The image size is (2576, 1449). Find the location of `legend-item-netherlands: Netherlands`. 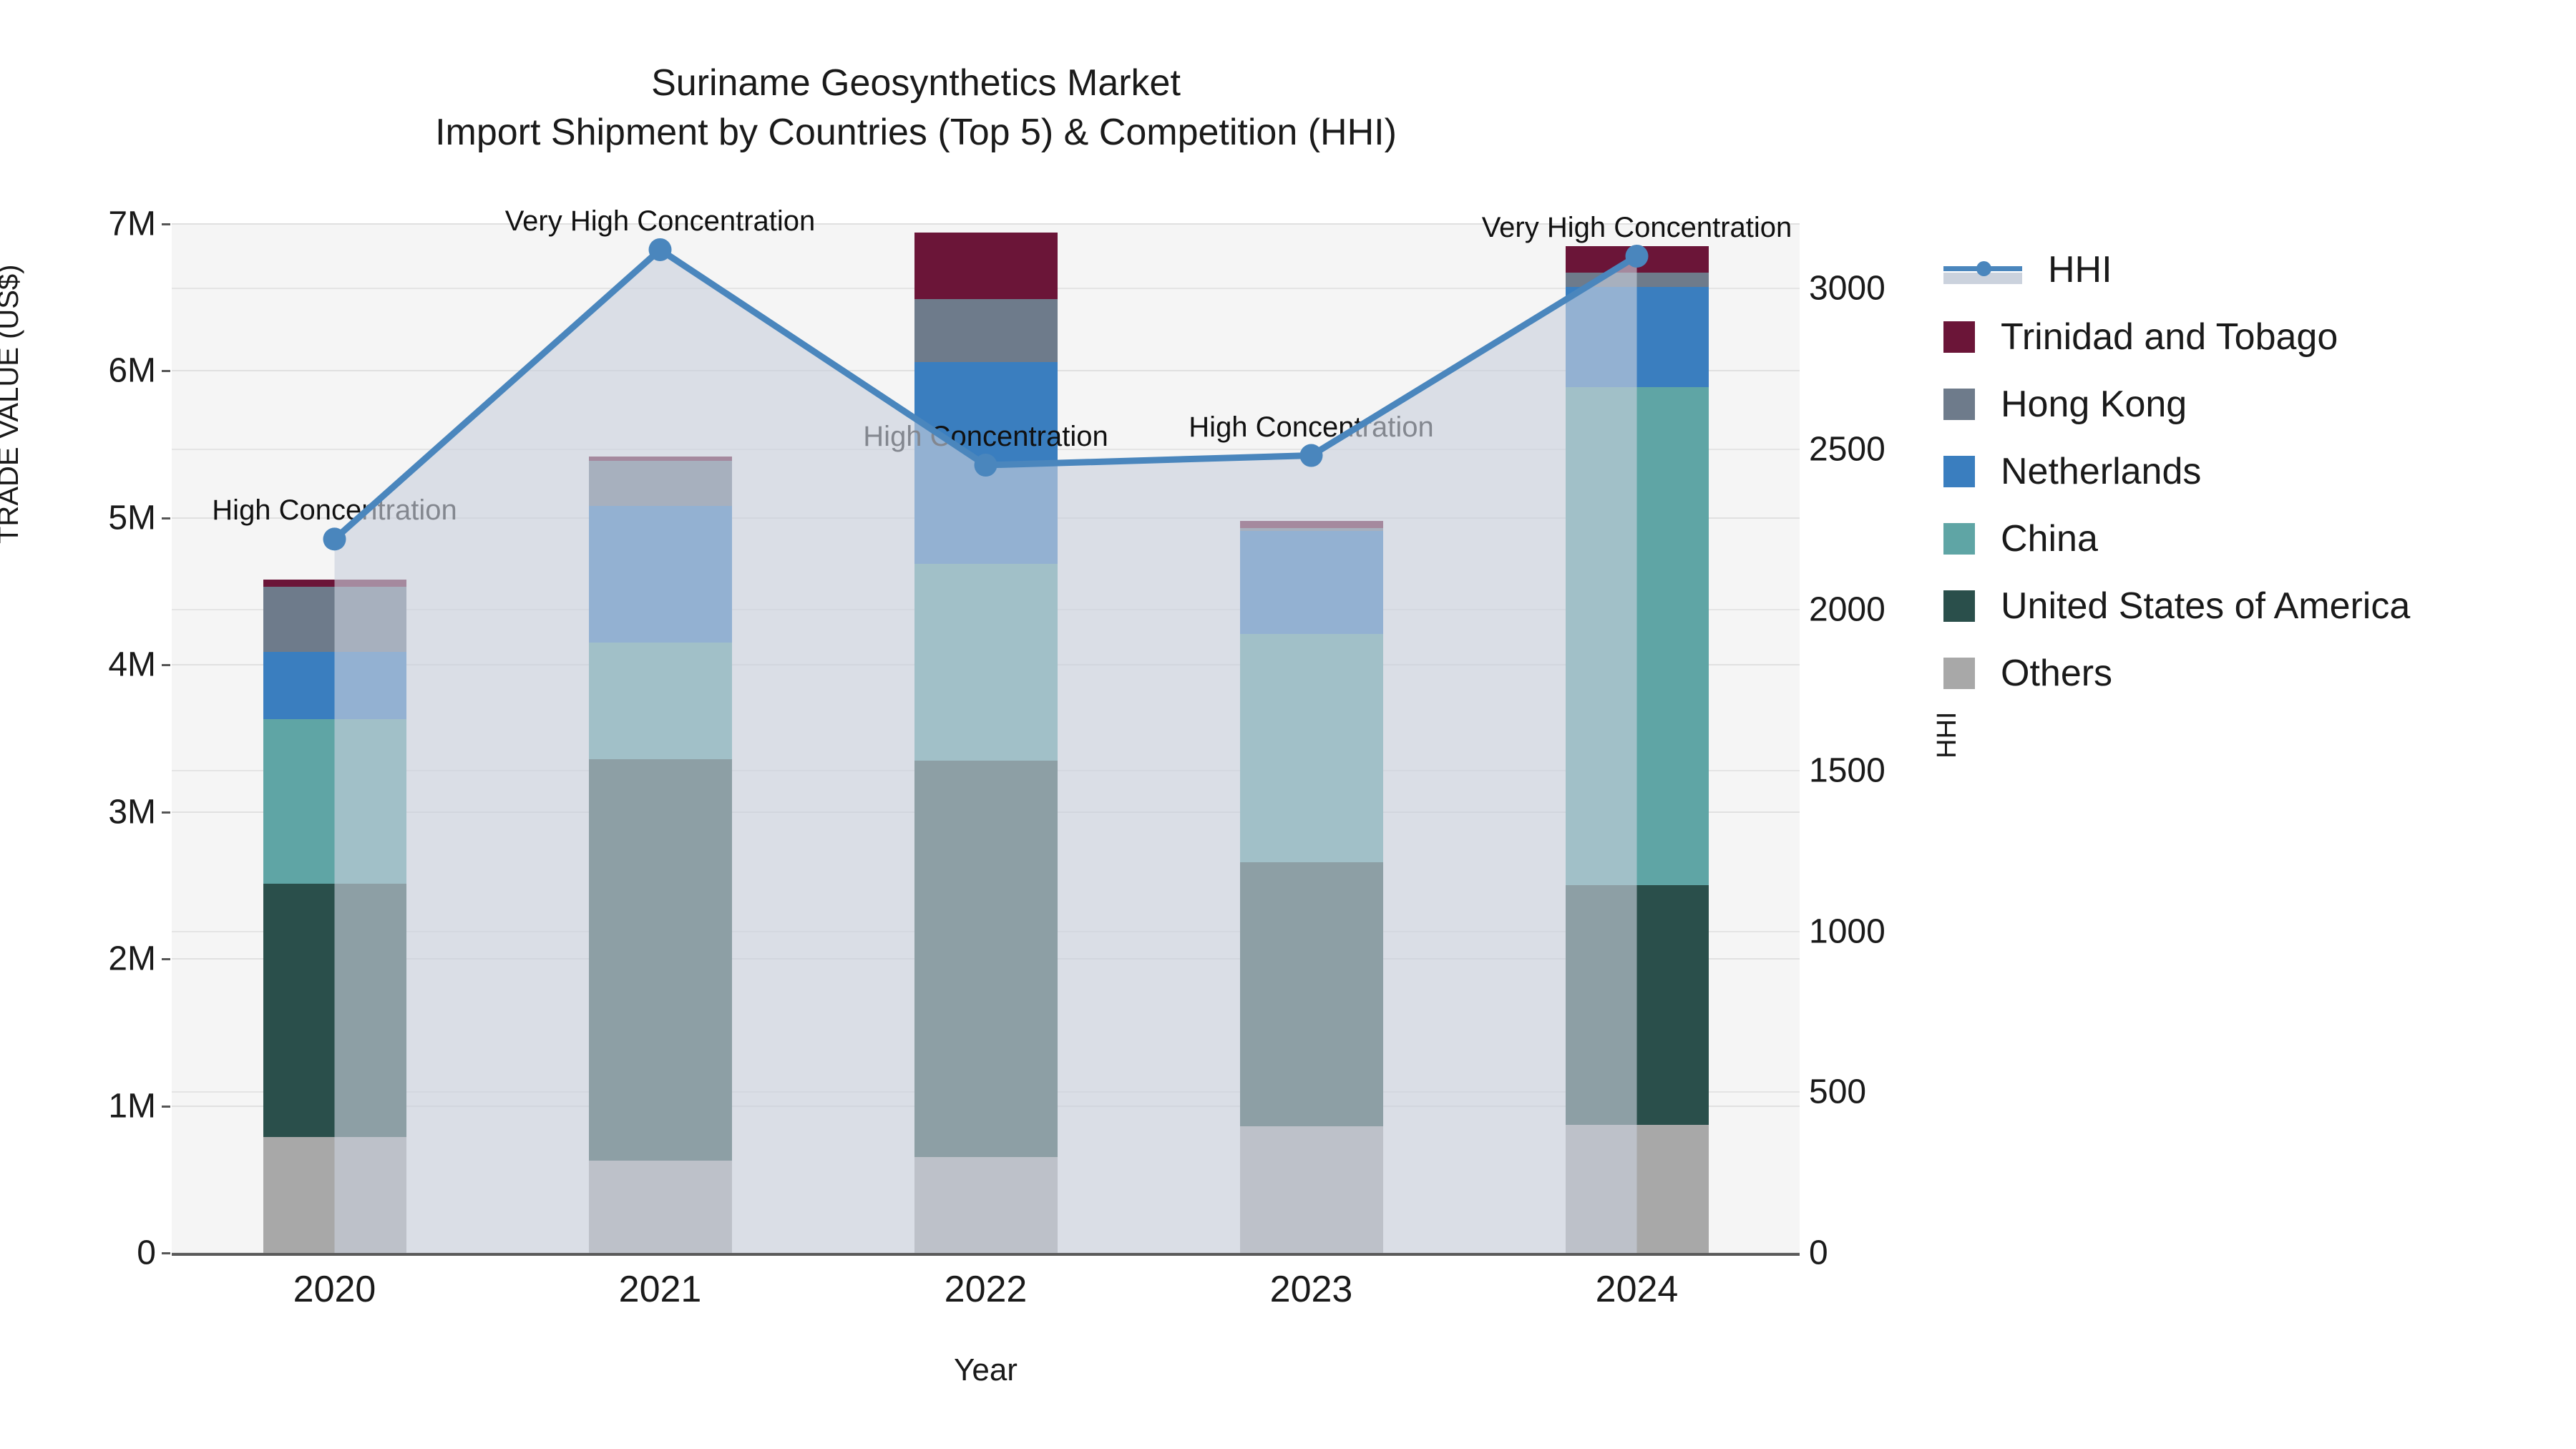

legend-item-netherlands: Netherlands is located at coordinates (2251, 471).